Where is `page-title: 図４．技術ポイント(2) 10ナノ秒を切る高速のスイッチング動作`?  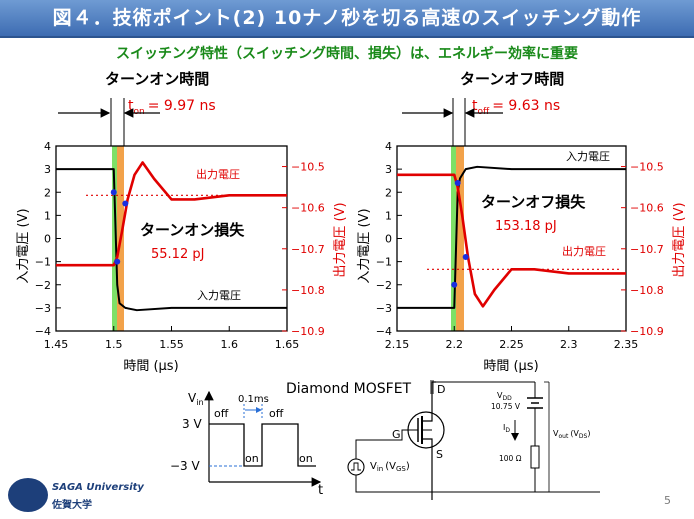
page-title: 図４．技術ポイント(2) 10ナノ秒を切る高速のスイッチング動作 is located at coordinates (347, 18).